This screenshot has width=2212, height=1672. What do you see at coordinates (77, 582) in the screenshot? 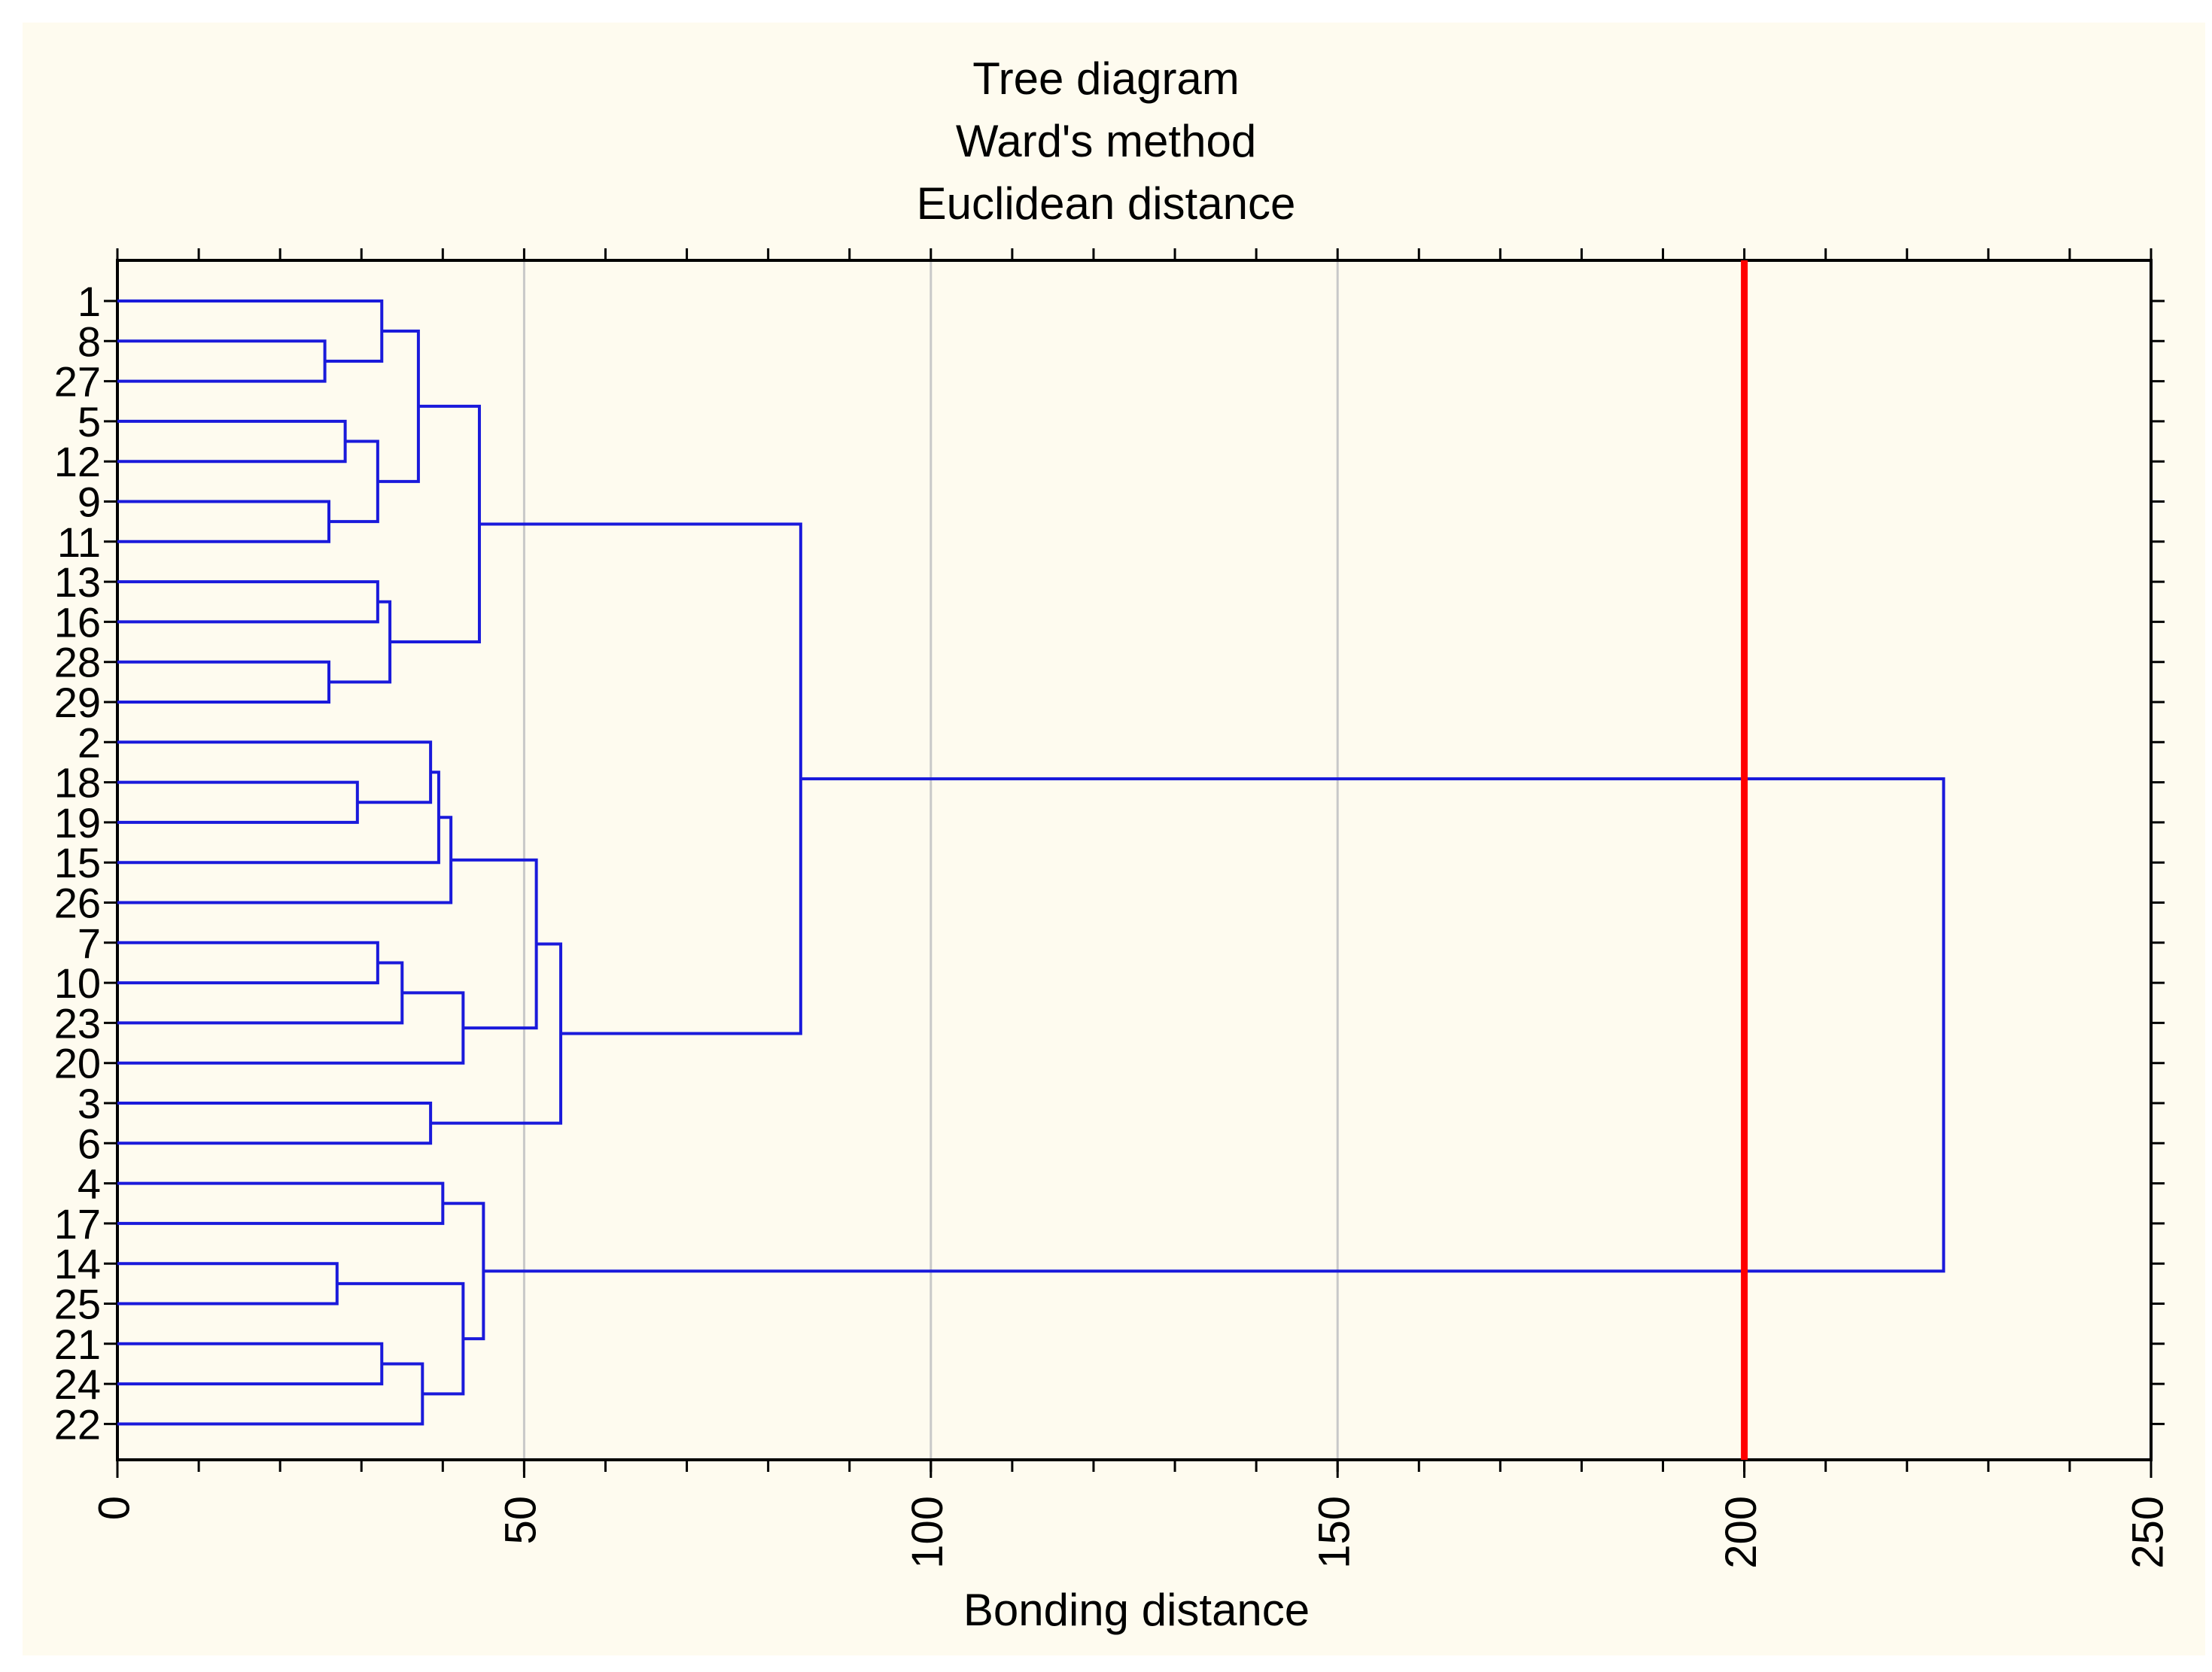
I see `leaf-label: 13` at bounding box center [77, 582].